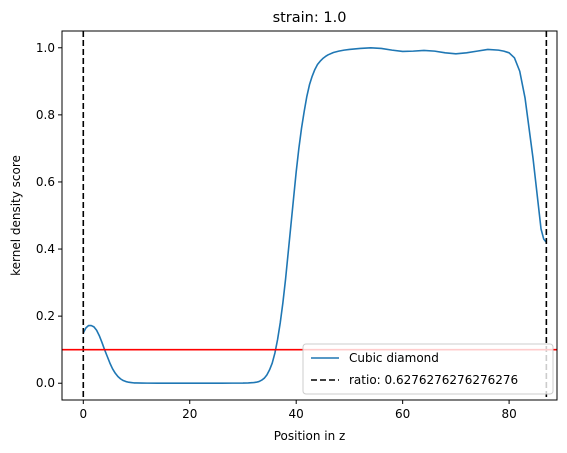 The image size is (567, 453). I want to click on y-tick-label: 0.8, so click(45, 115).